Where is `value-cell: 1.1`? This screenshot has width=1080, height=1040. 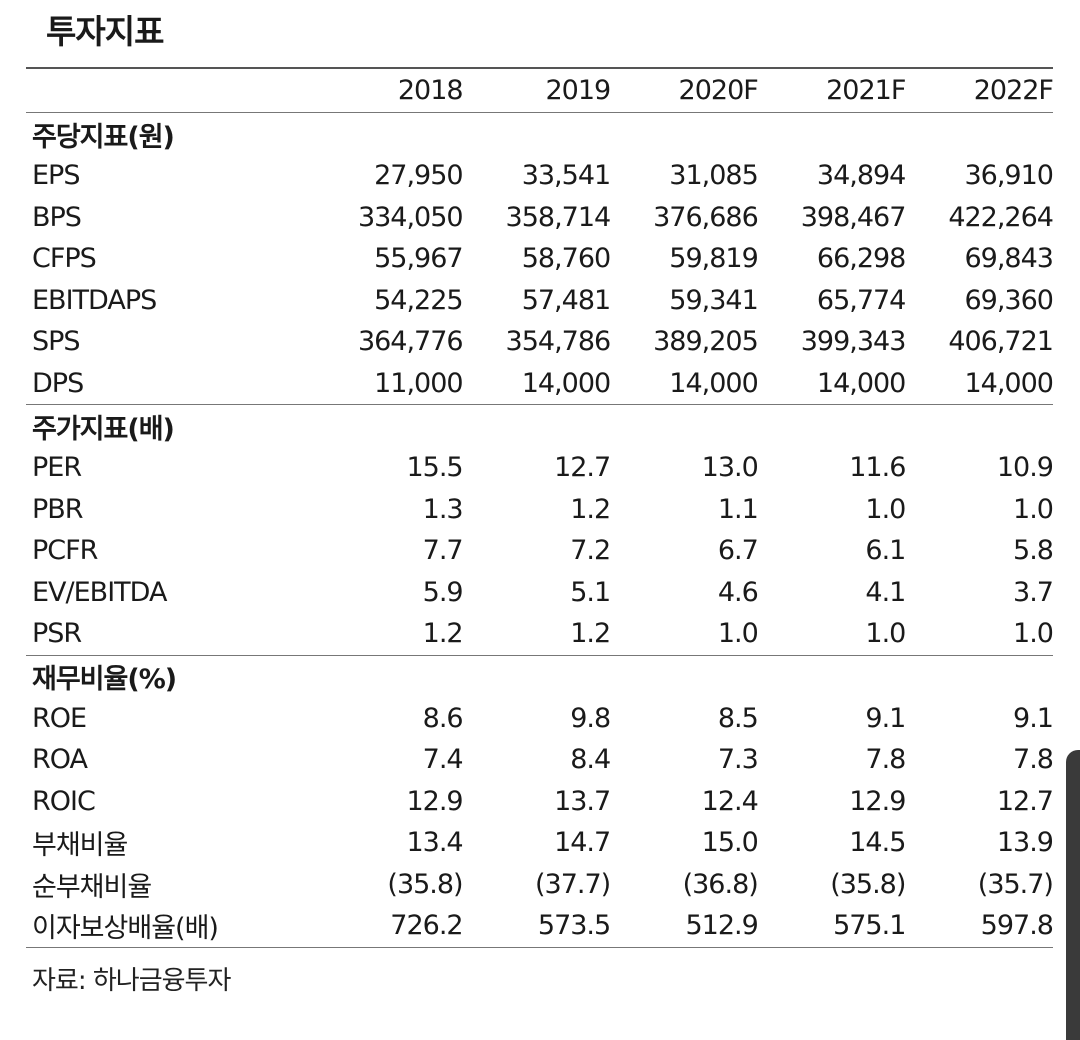 value-cell: 1.1 is located at coordinates (738, 509).